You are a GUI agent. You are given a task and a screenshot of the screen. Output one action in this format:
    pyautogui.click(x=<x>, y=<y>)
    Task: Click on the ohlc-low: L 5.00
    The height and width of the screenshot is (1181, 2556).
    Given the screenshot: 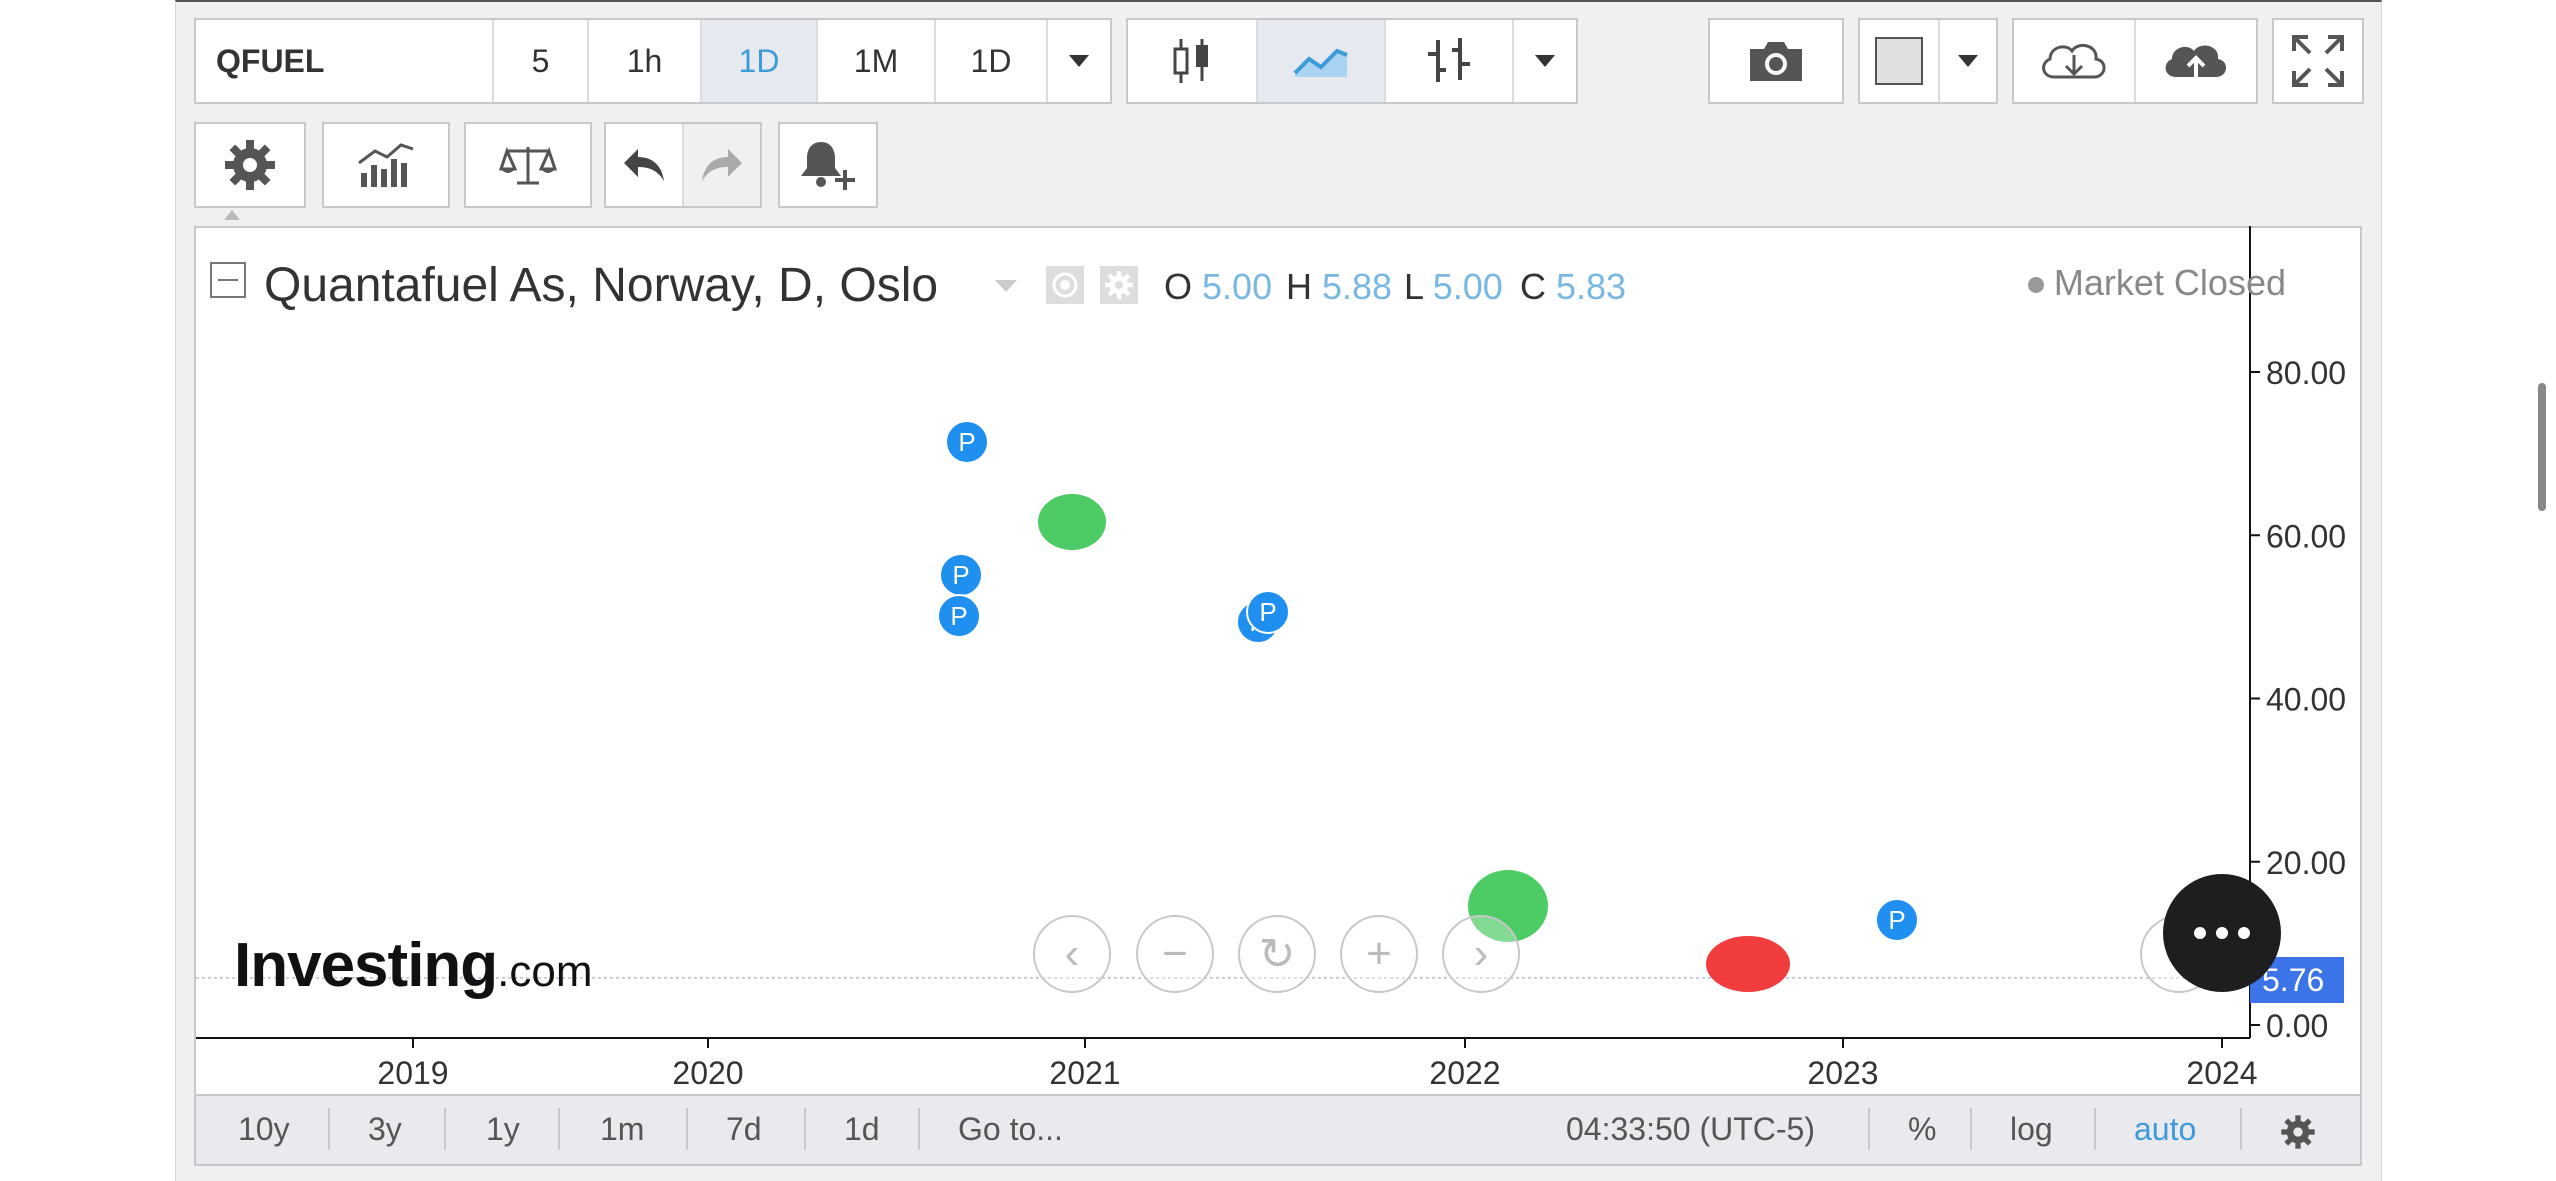 What is the action you would take?
    pyautogui.click(x=1453, y=287)
    